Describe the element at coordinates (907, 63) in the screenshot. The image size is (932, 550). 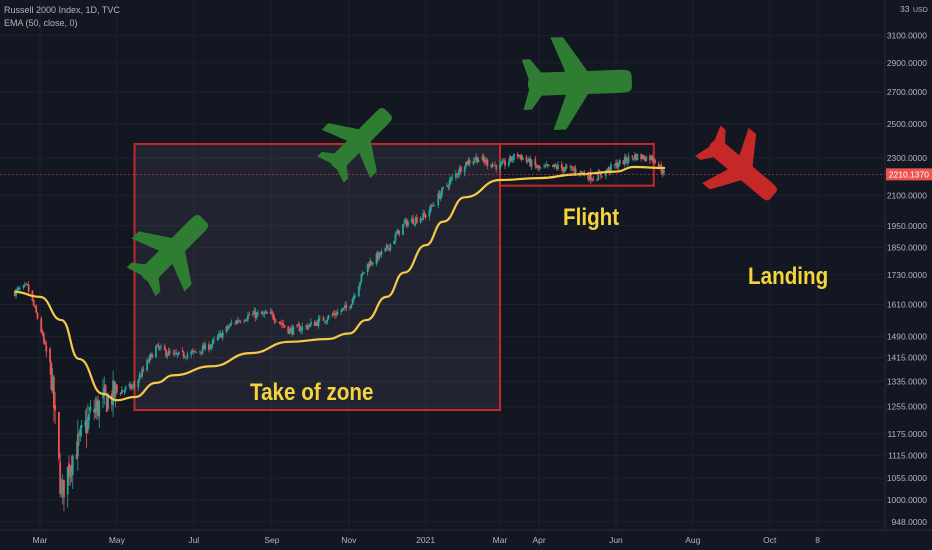
I see `price-tick-label: 2900.0000` at that location.